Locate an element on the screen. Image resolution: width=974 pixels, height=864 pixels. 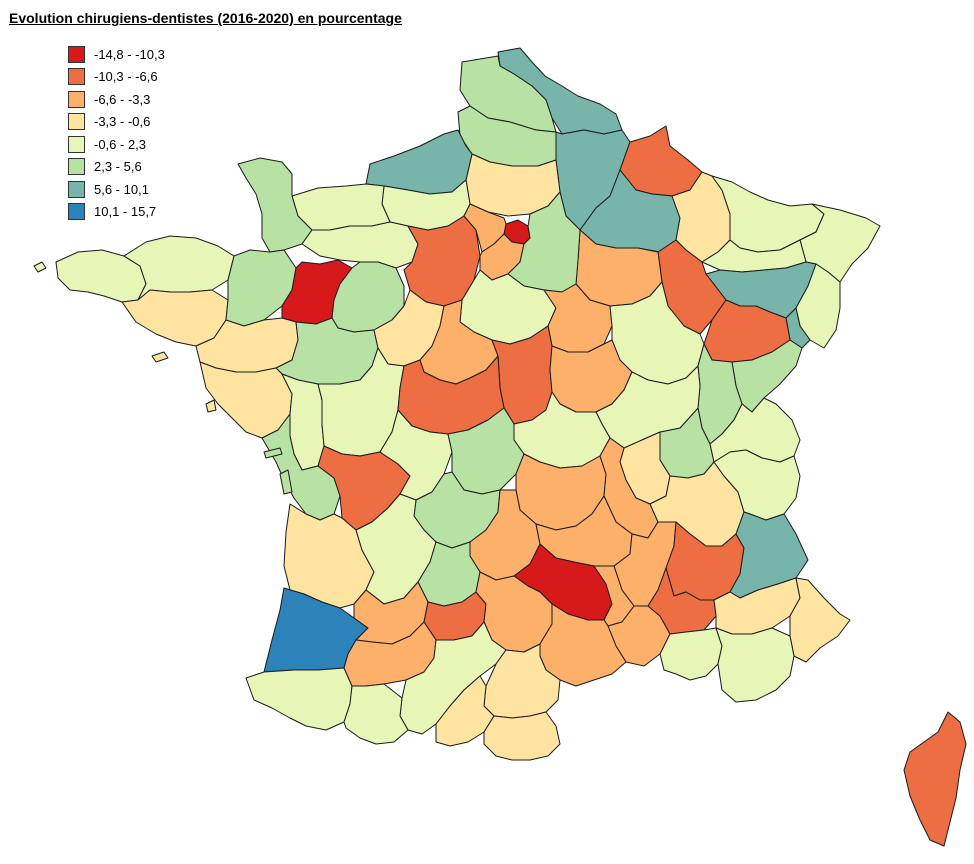
legend-label: 10,1 - 15,7 is located at coordinates (125, 212).